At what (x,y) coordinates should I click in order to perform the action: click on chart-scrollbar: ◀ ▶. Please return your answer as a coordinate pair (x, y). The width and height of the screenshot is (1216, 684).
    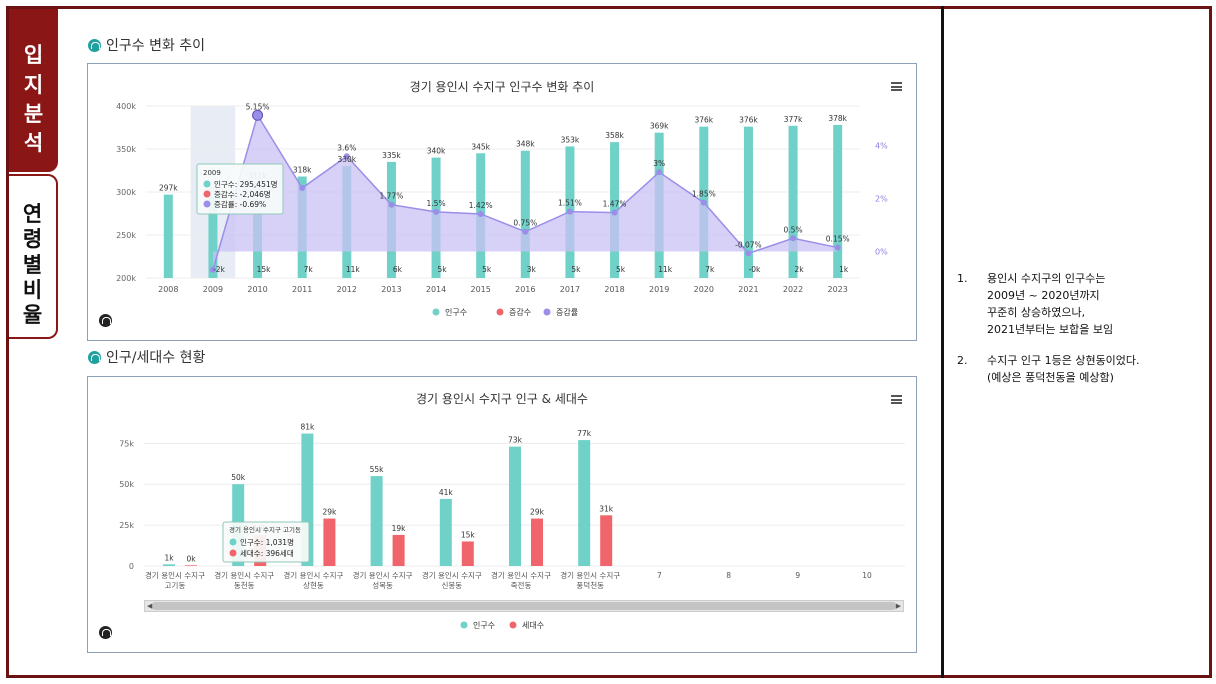
    Looking at the image, I should click on (524, 606).